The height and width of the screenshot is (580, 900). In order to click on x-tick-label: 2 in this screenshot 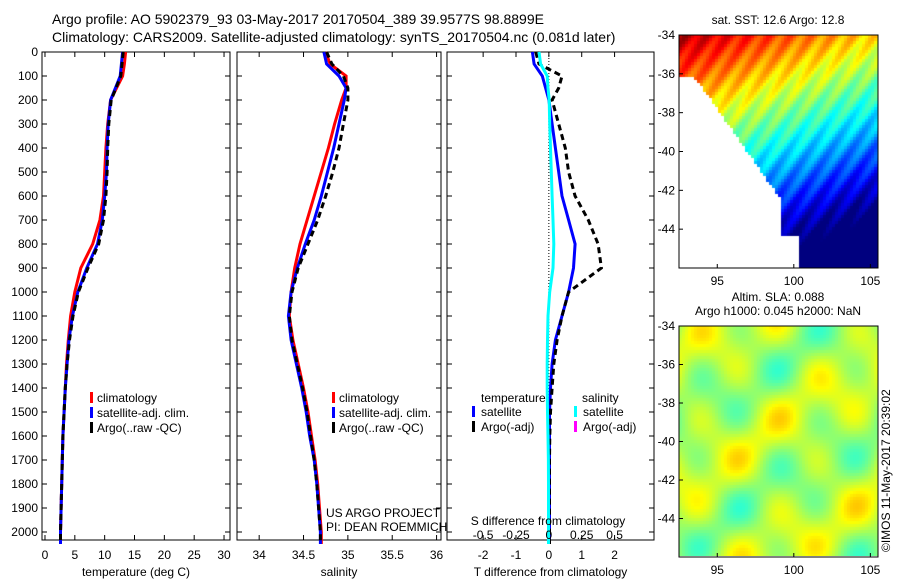, I will do `click(614, 555)`.